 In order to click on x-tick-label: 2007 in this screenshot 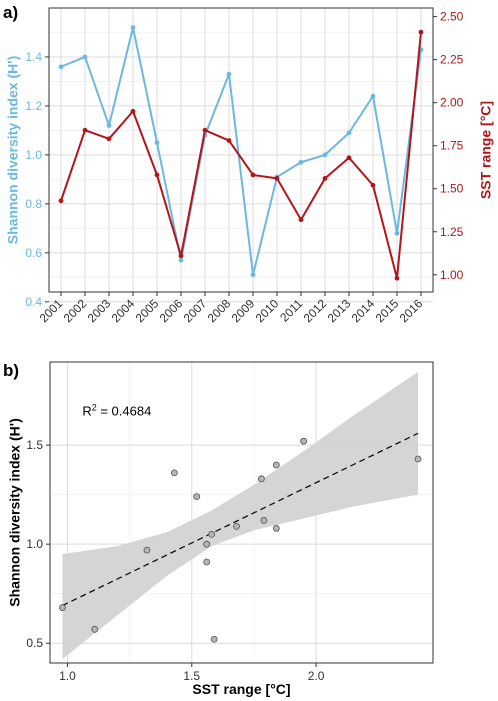, I will do `click(195, 310)`.